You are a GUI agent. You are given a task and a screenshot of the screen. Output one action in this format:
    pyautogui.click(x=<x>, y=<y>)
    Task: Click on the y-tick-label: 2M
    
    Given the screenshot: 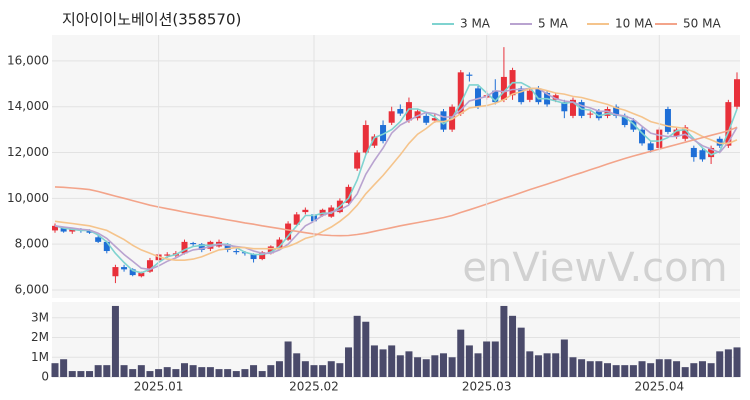 What is the action you would take?
    pyautogui.click(x=40, y=337)
    